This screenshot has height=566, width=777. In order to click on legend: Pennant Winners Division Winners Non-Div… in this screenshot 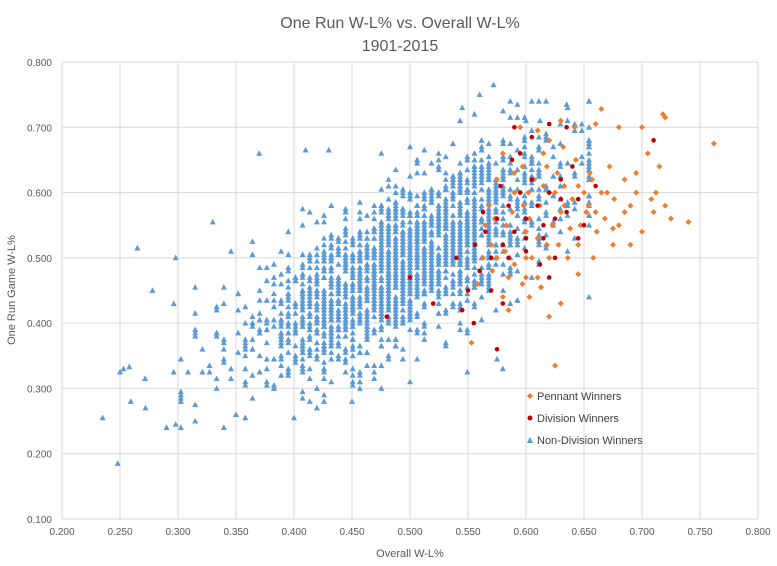, I will do `click(585, 419)`.